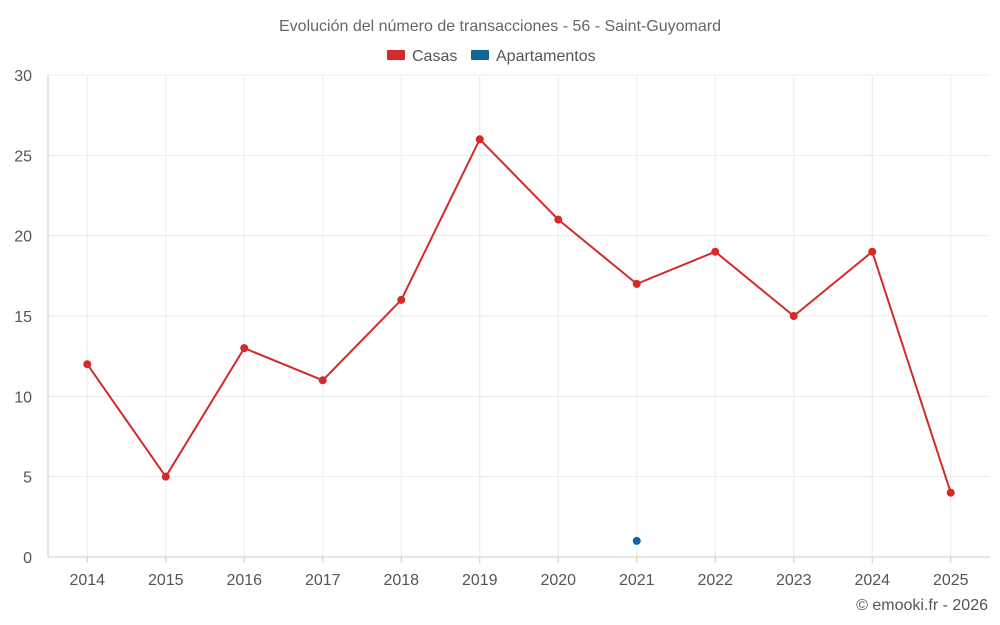 This screenshot has height=625, width=1000. What do you see at coordinates (87, 580) in the screenshot?
I see `x-tick-label: 2014` at bounding box center [87, 580].